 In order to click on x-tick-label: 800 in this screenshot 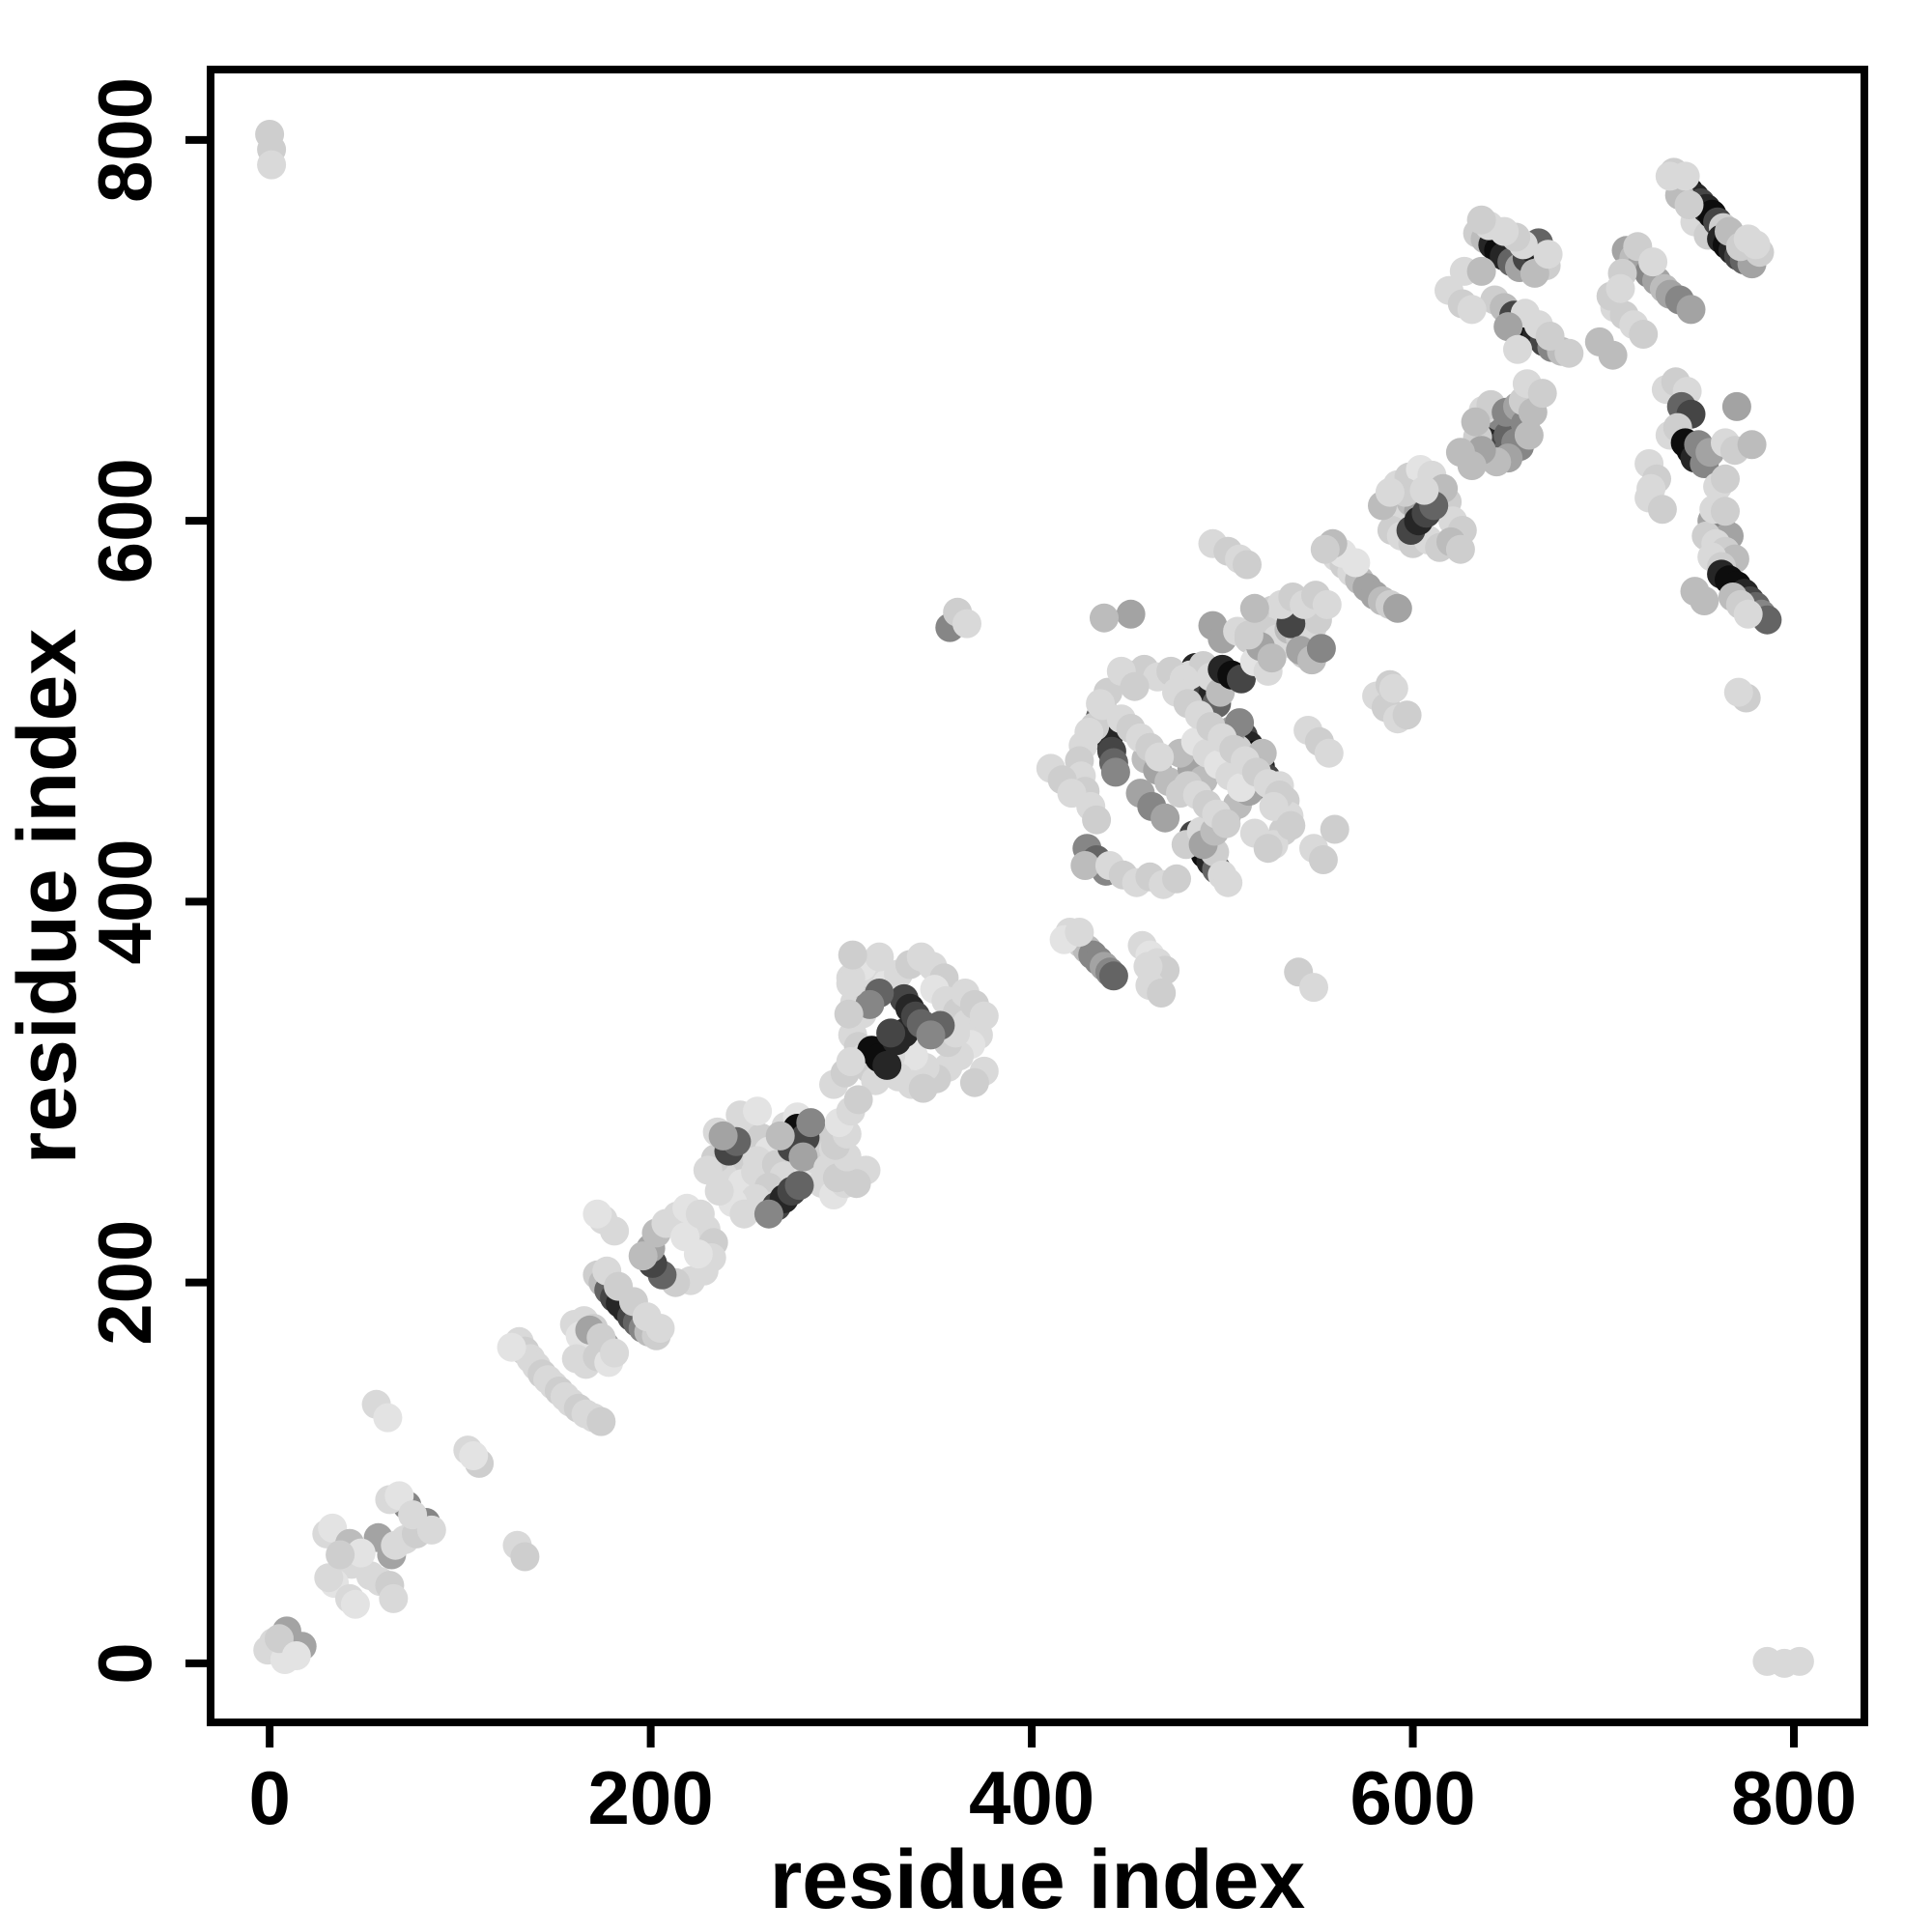, I will do `click(1794, 1797)`.